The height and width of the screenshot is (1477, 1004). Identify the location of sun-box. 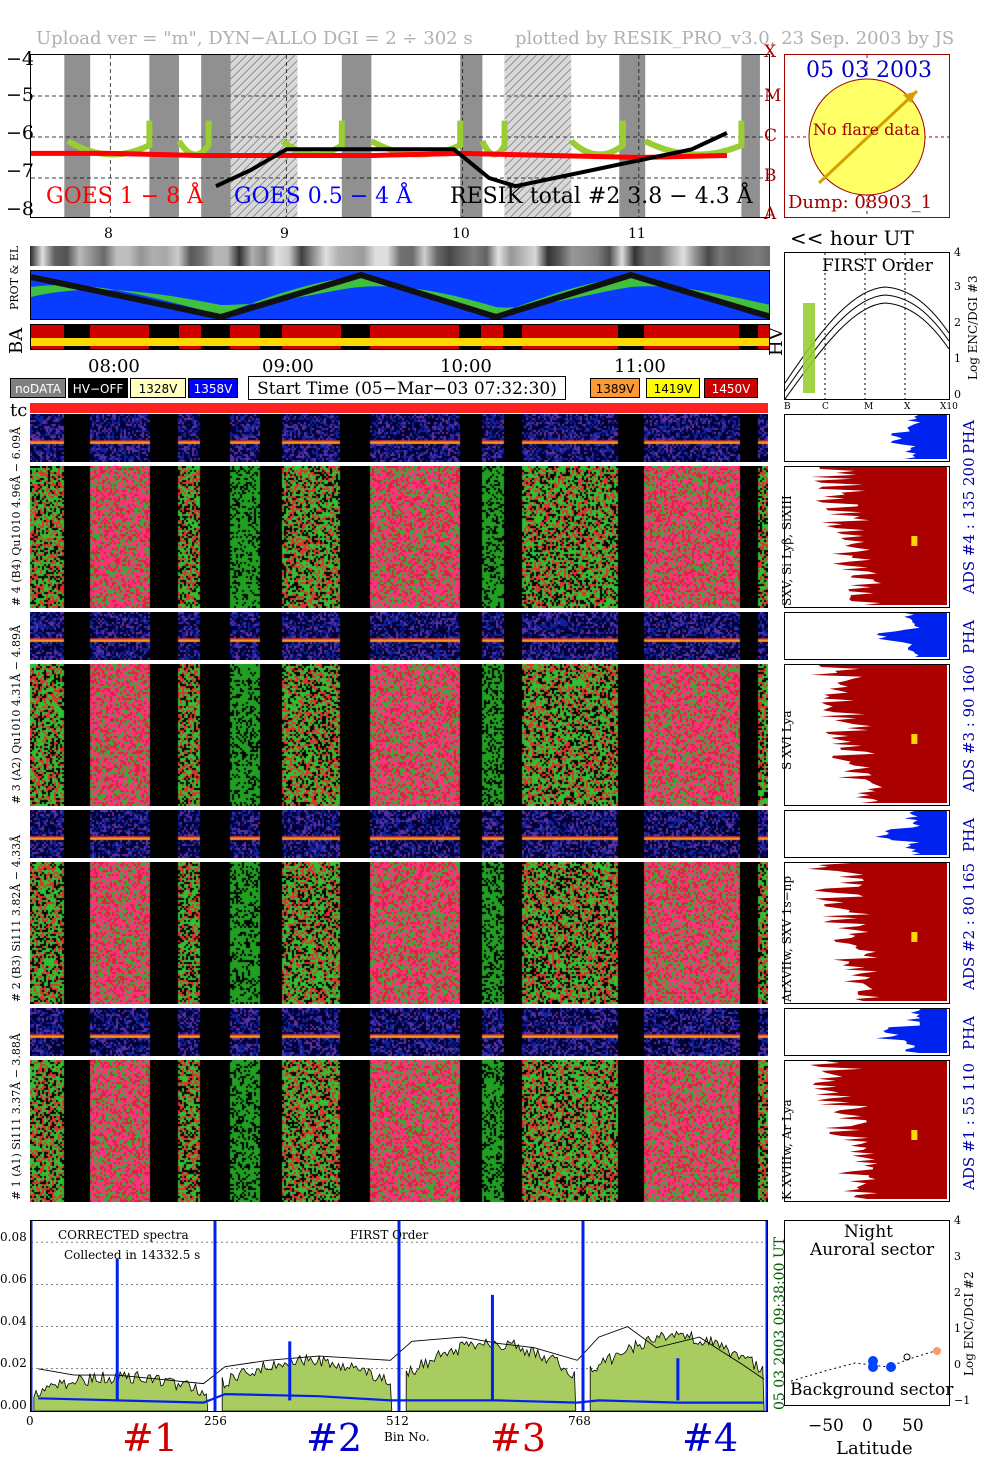
(867, 136).